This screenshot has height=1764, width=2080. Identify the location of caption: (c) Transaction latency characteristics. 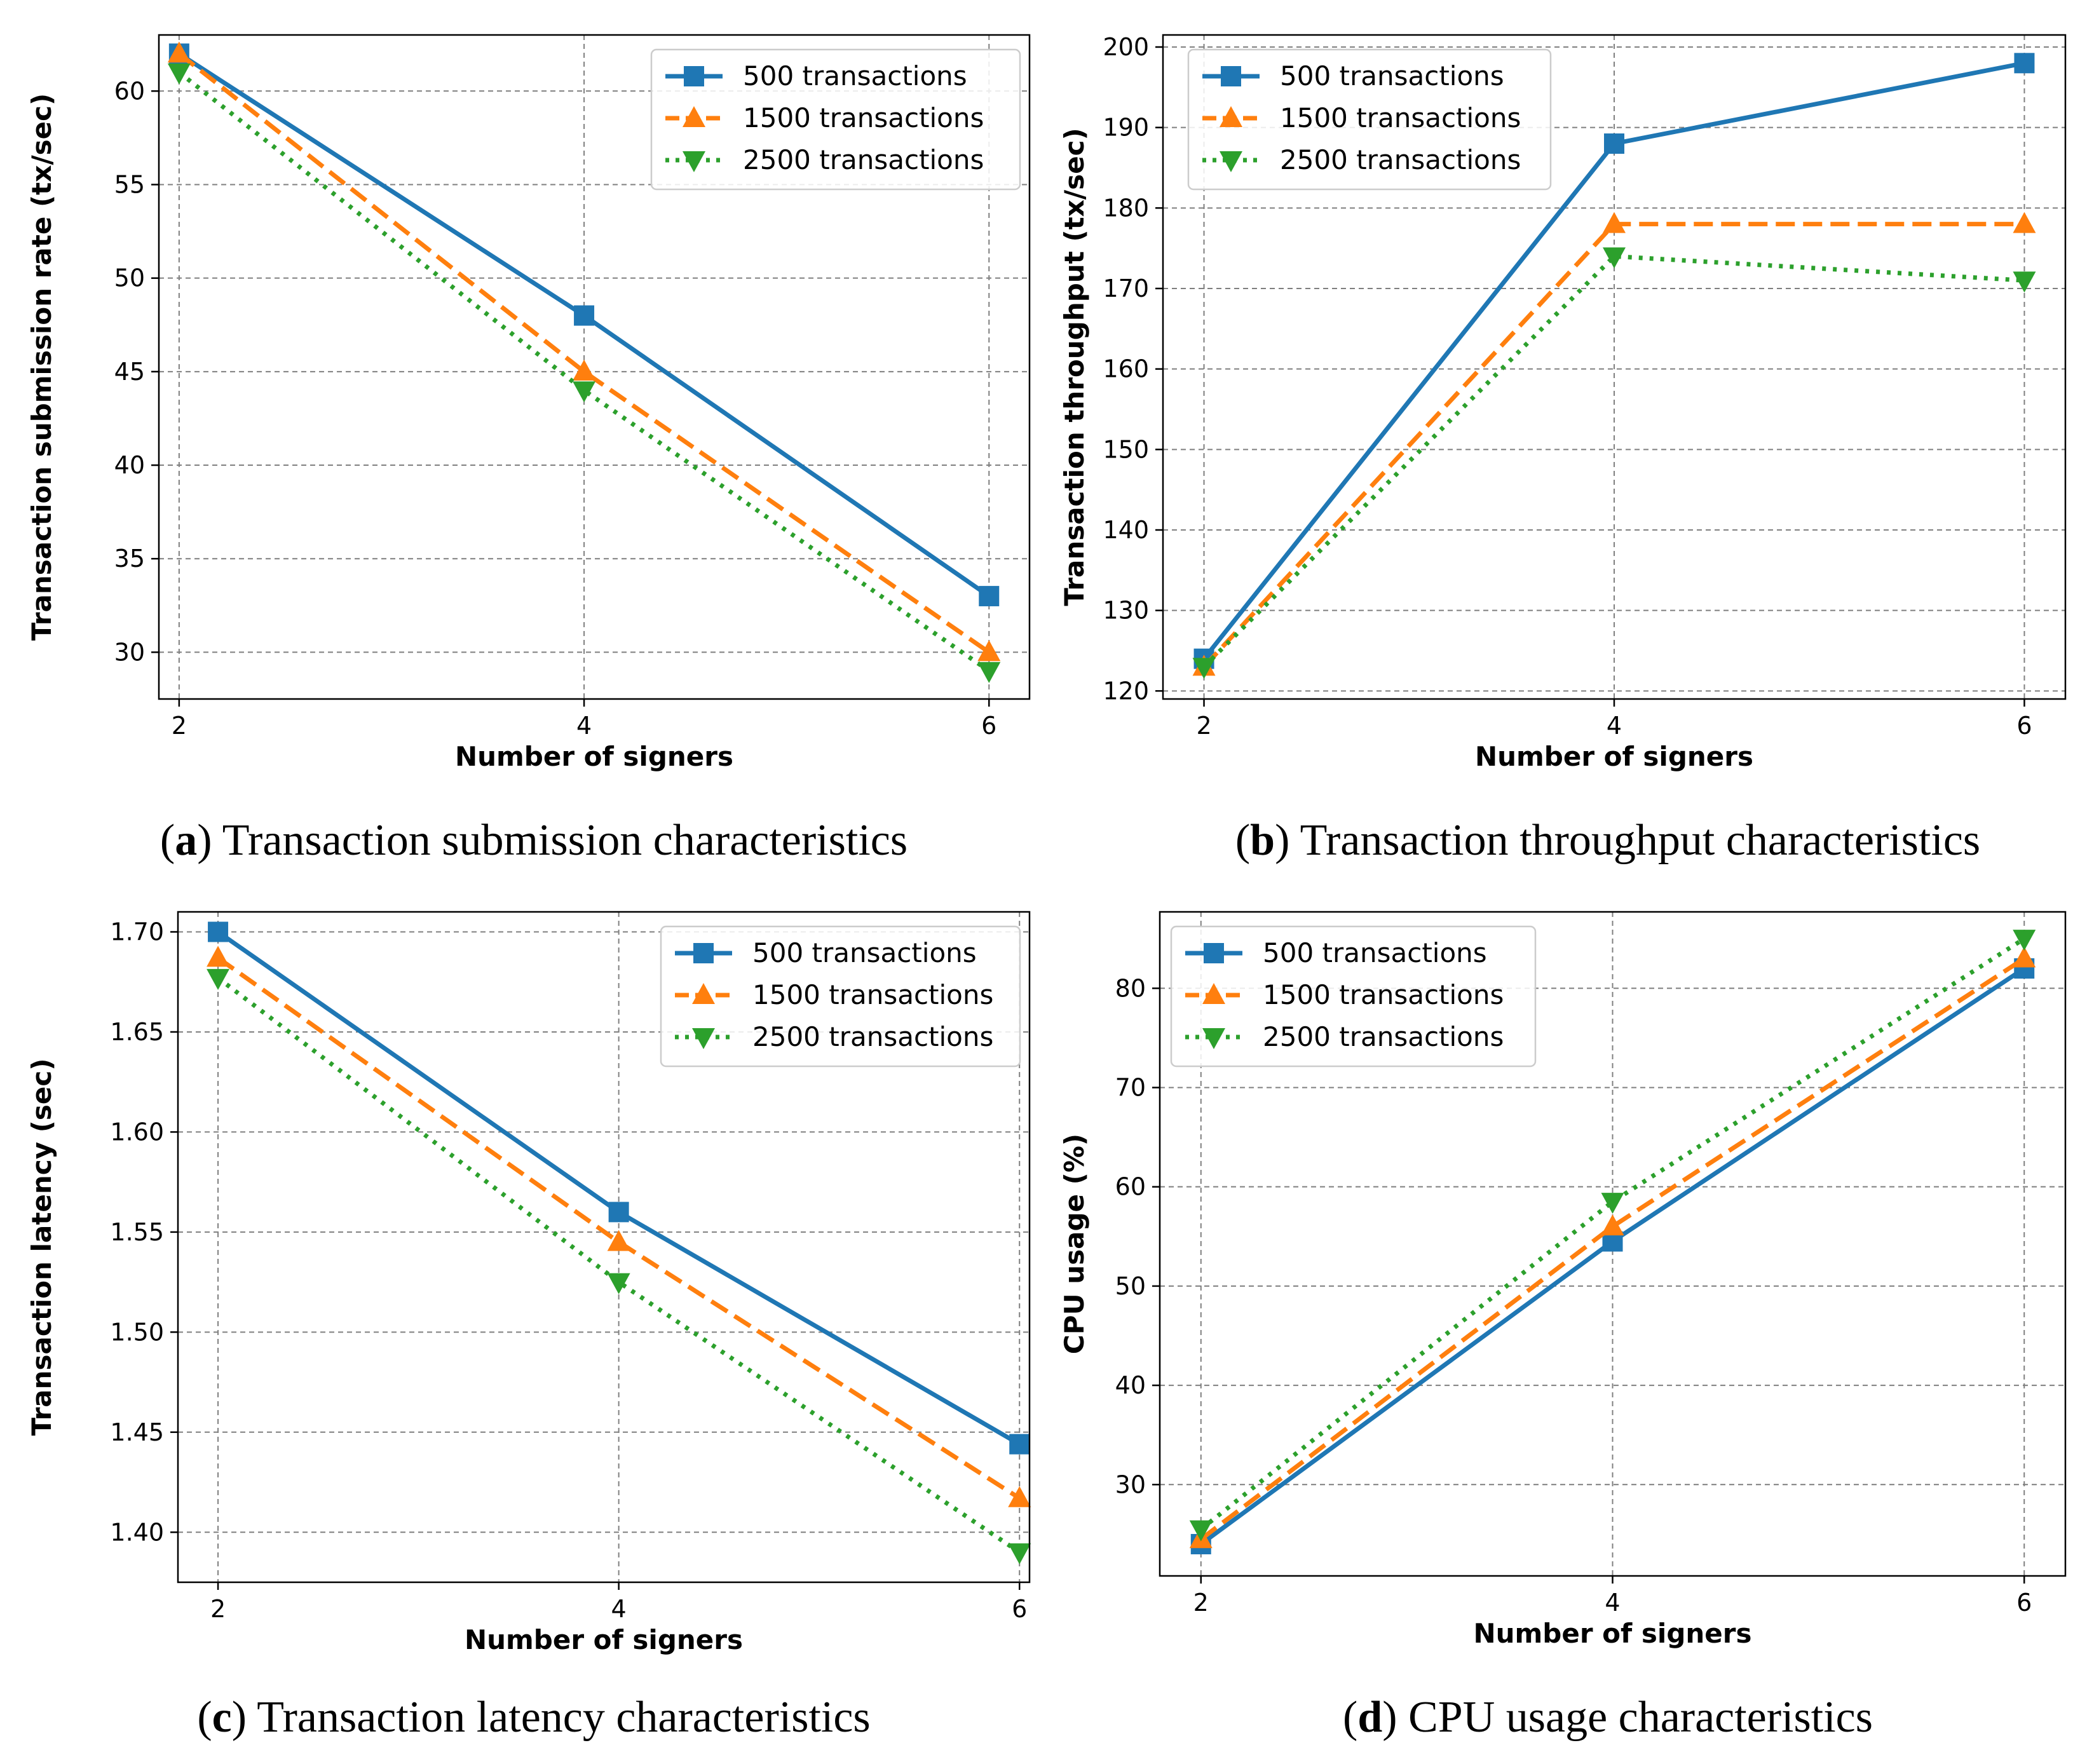
(533, 1718).